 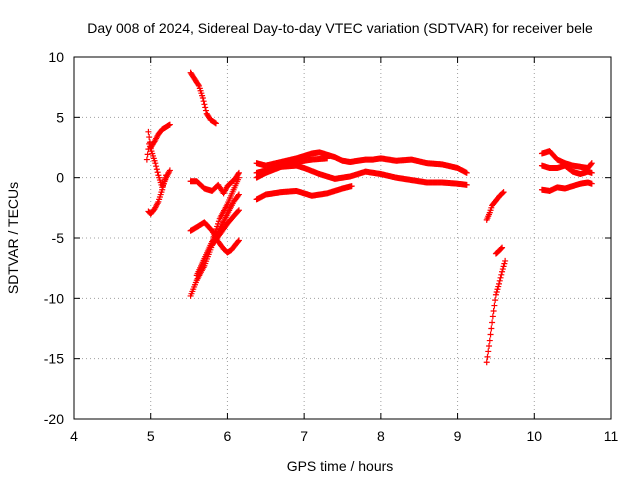 I want to click on x-tick-label: 10, so click(x=534, y=436).